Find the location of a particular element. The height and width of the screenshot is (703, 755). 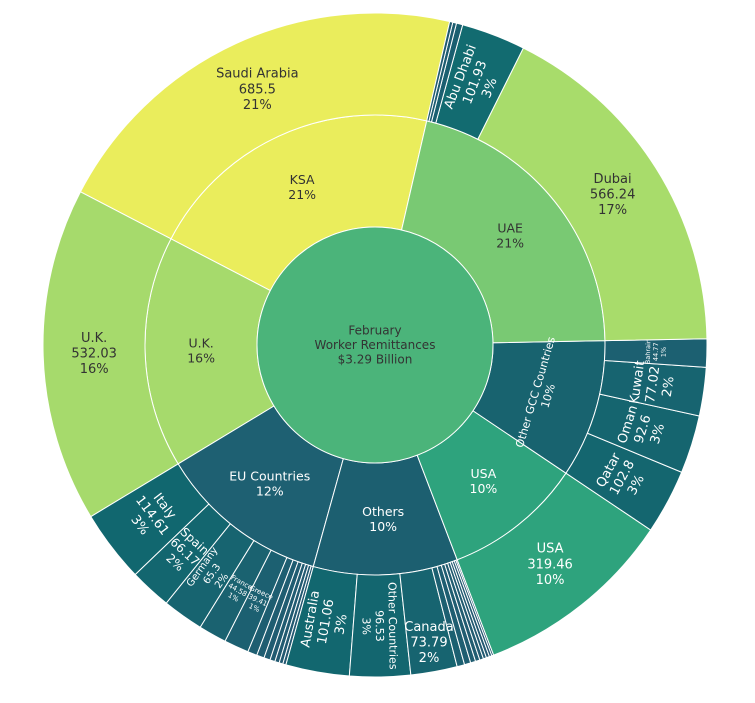

group-ksa-label-line: KSA is located at coordinates (302, 179).